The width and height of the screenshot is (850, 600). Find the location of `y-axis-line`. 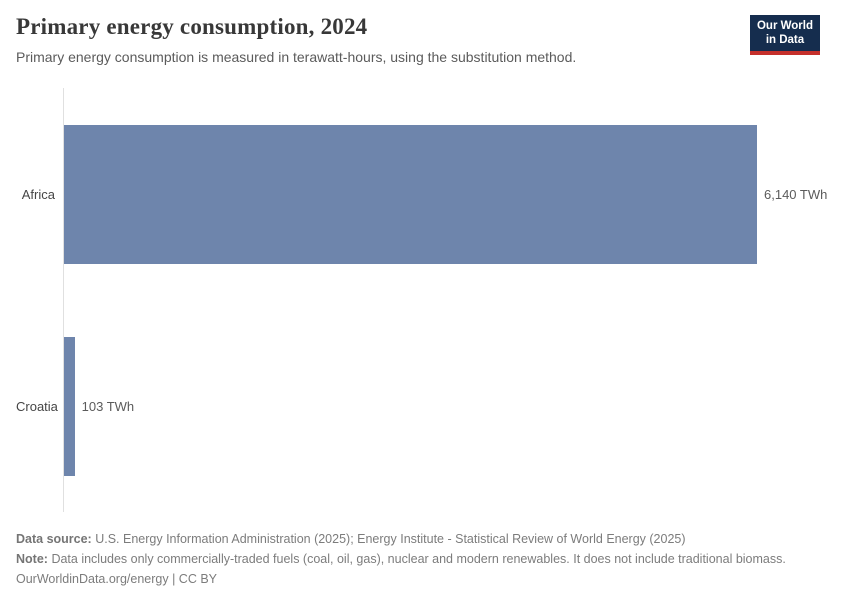

y-axis-line is located at coordinates (63, 300).